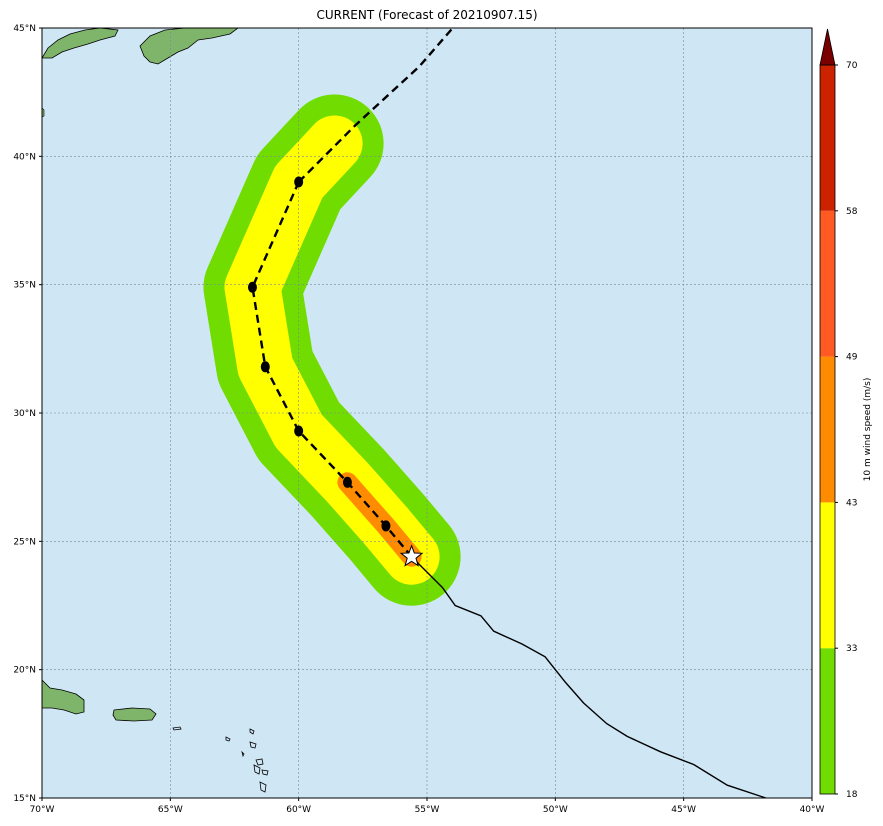  I want to click on lon-tick-label: 40°W, so click(812, 810).